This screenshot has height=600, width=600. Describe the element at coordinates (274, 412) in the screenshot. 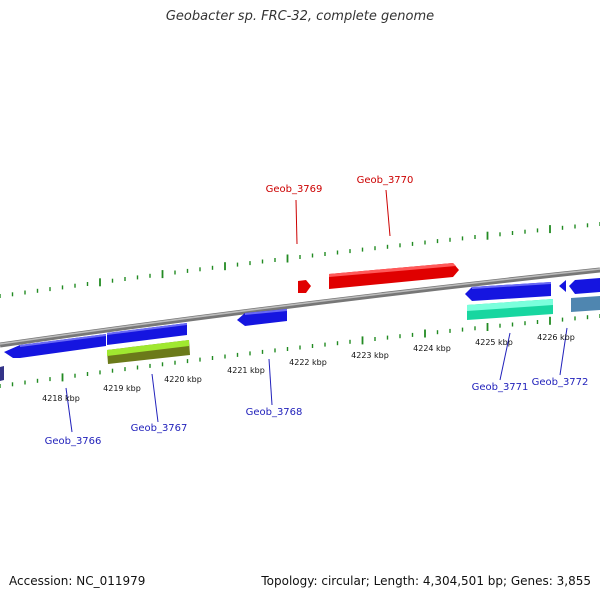

I see `gene-label-geob-3768: Geob_3768` at that location.